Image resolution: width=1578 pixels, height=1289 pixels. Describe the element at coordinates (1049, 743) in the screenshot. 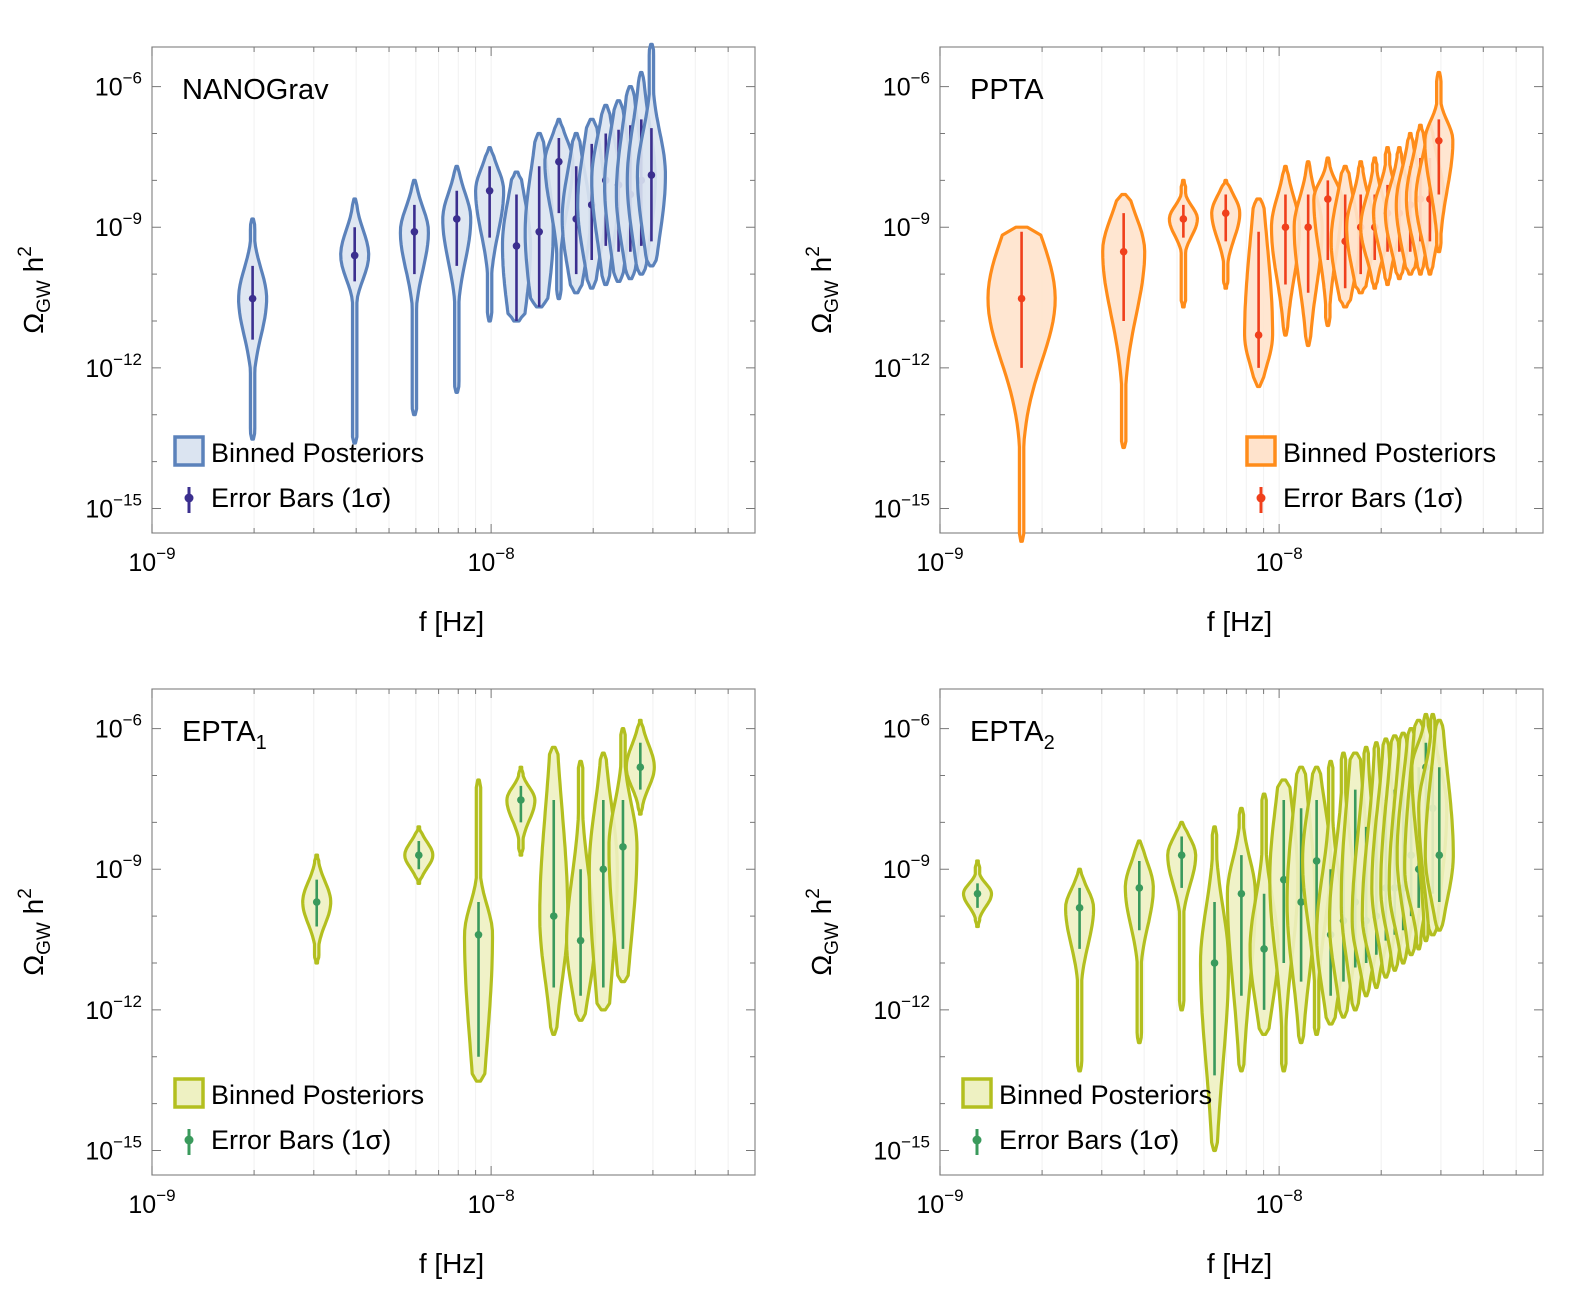

I see `panel-label-subscript: 2` at that location.